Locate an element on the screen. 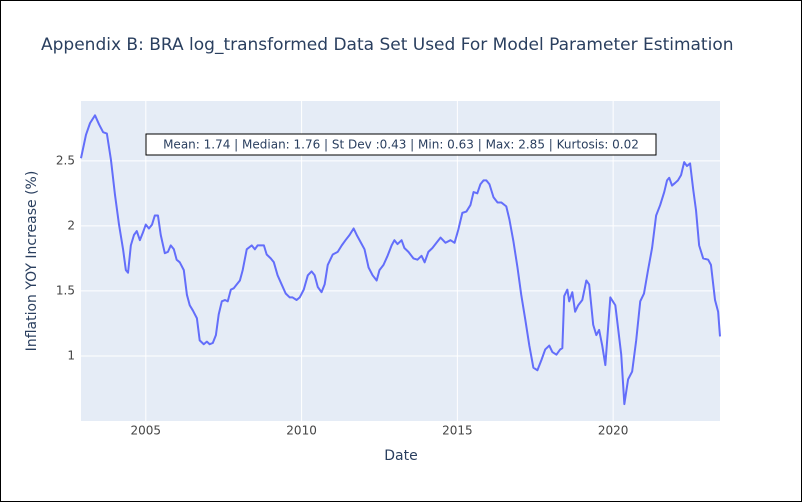  x-tick-label: 2005 is located at coordinates (146, 431).